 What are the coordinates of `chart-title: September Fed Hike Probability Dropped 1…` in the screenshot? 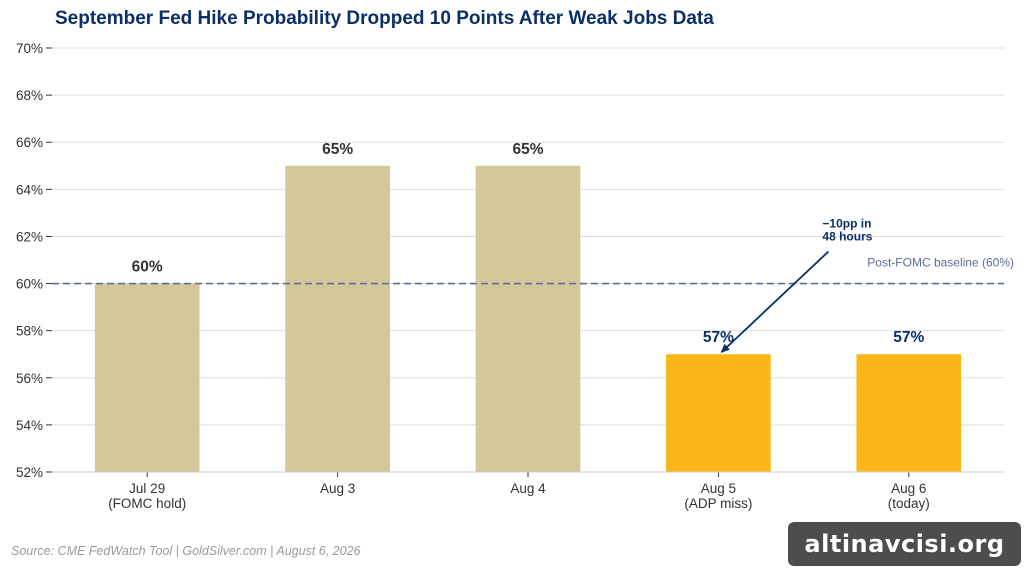 It's located at (384, 18).